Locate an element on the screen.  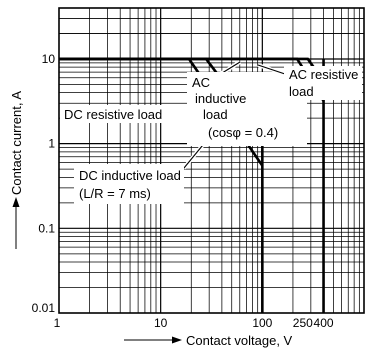
x-tick-label: 100 is located at coordinates (262, 323).